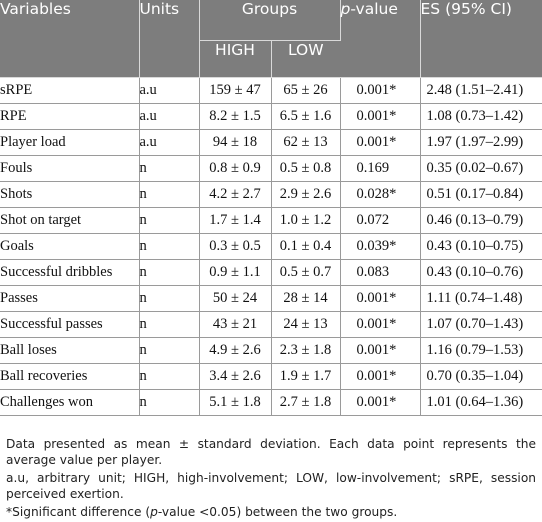 This screenshot has height=522, width=542. What do you see at coordinates (169, 39) in the screenshot?
I see `header-units: Units` at bounding box center [169, 39].